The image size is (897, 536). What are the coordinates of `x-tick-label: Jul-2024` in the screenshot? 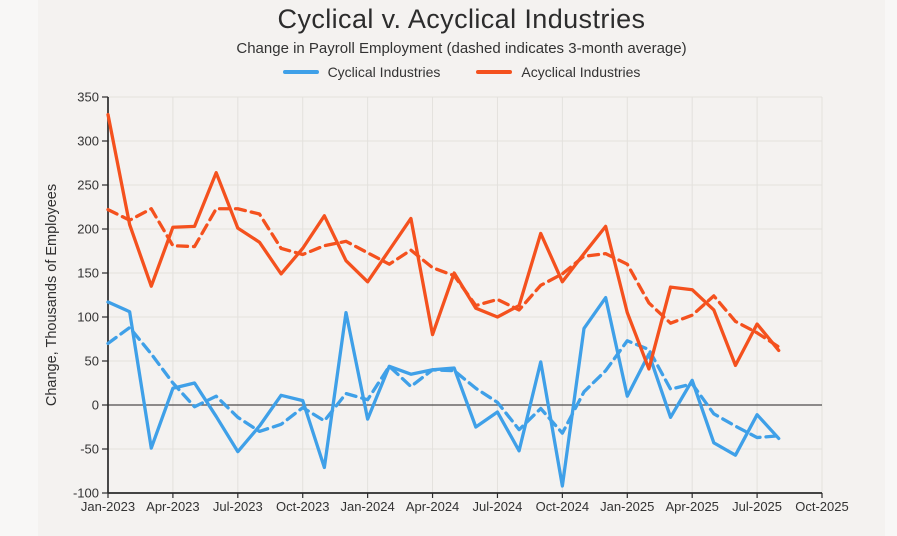 It's located at (498, 506).